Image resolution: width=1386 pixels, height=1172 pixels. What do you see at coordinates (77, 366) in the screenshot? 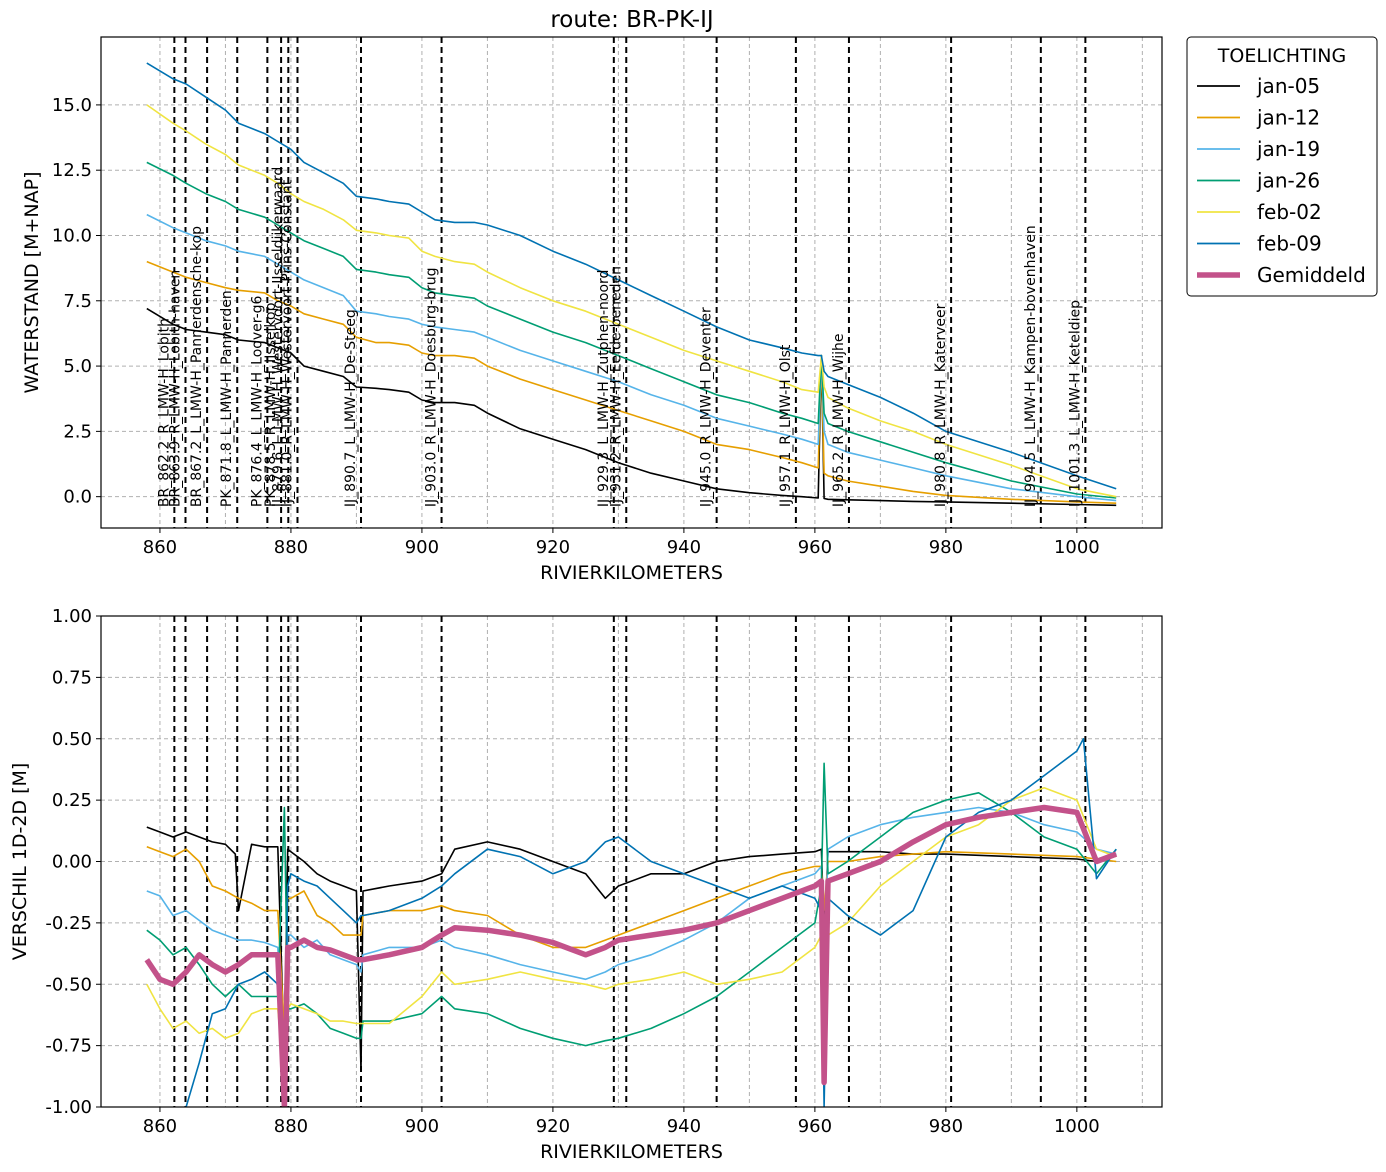
I see `y-tick-label: 5.0` at bounding box center [77, 366].